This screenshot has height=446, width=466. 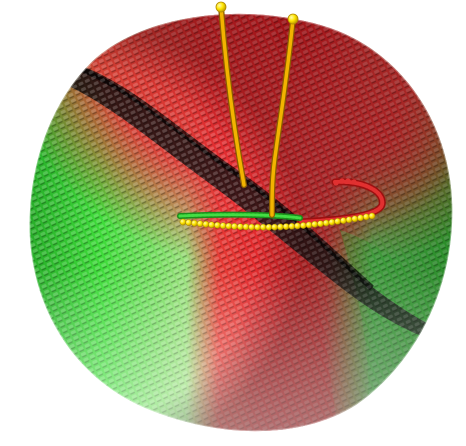 I want to click on vertical-tube-left, so click(x=231, y=94).